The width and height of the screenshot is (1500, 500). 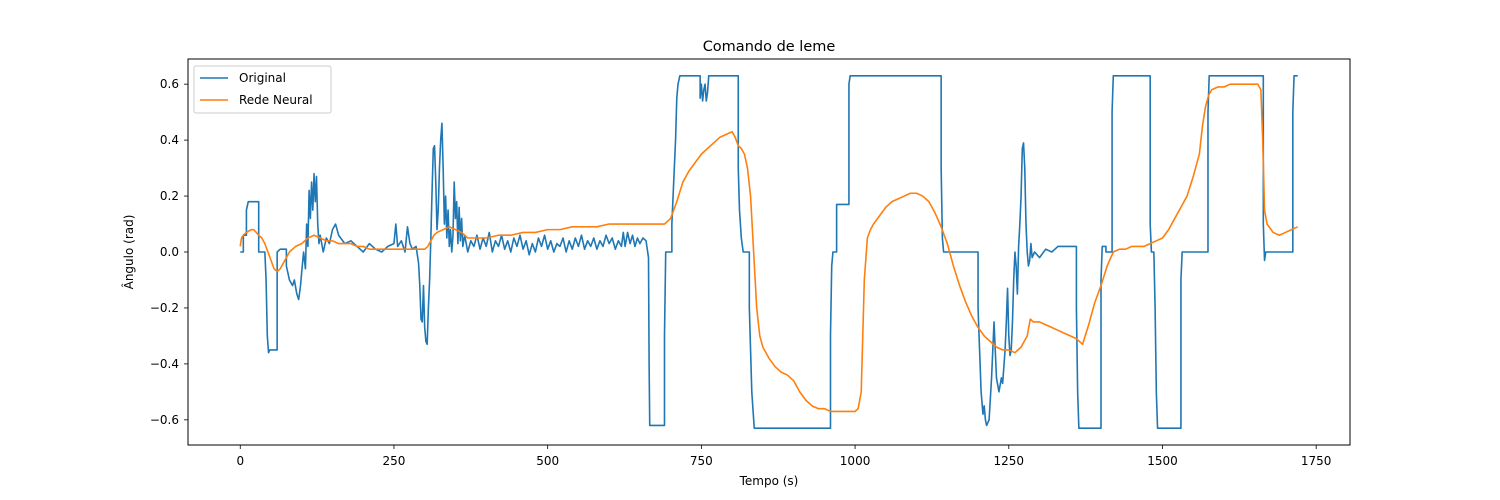 What do you see at coordinates (547, 461) in the screenshot?
I see `x-tick-label: 500` at bounding box center [547, 461].